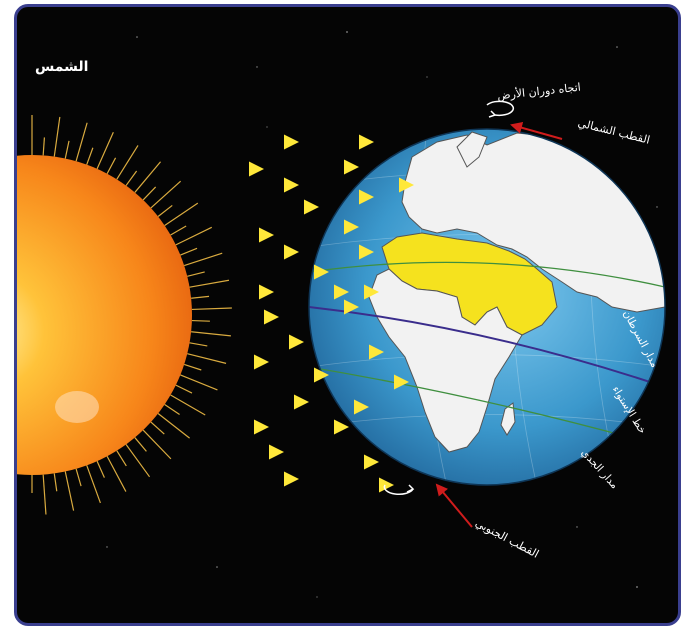 The width and height of the screenshot is (693, 631). Describe the element at coordinates (399, 490) in the screenshot. I see `rotation-arrow-south-icon` at that location.